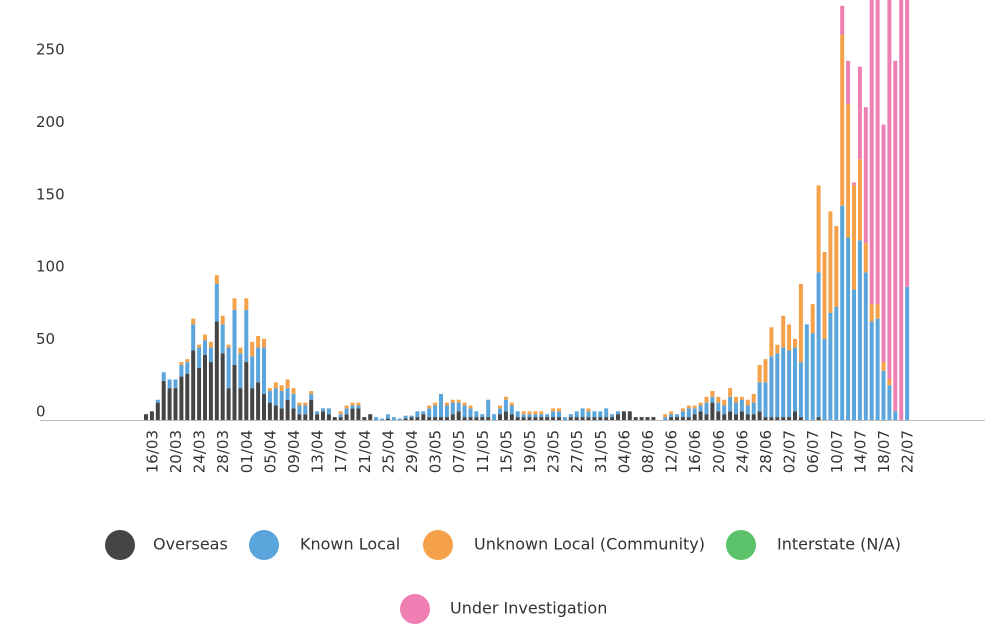 This screenshot has width=1000, height=630. Describe the element at coordinates (200, 451) in the screenshot. I see `x-tick-label: 24/03` at that location.